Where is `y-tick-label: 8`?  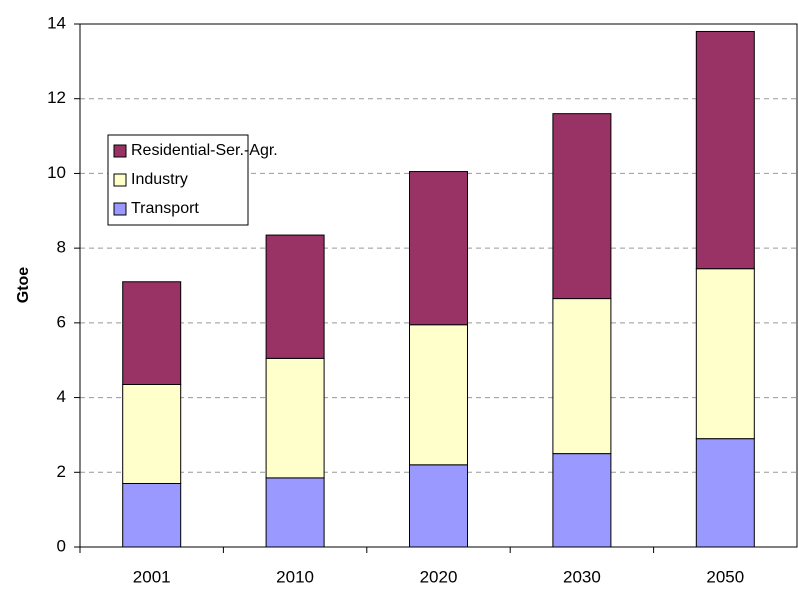 y-tick-label: 8 is located at coordinates (61, 247).